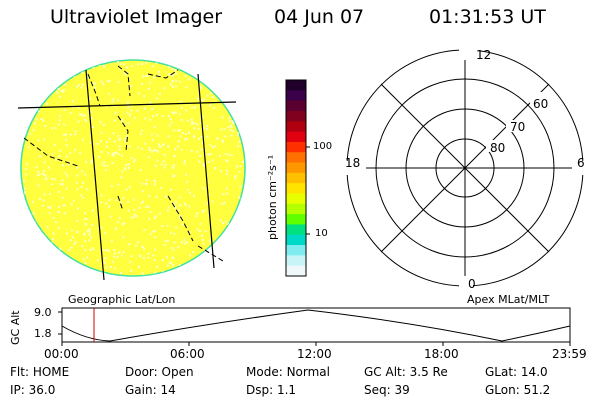 This screenshot has width=600, height=400. I want to click on mlt-label-6: 6, so click(581, 163).